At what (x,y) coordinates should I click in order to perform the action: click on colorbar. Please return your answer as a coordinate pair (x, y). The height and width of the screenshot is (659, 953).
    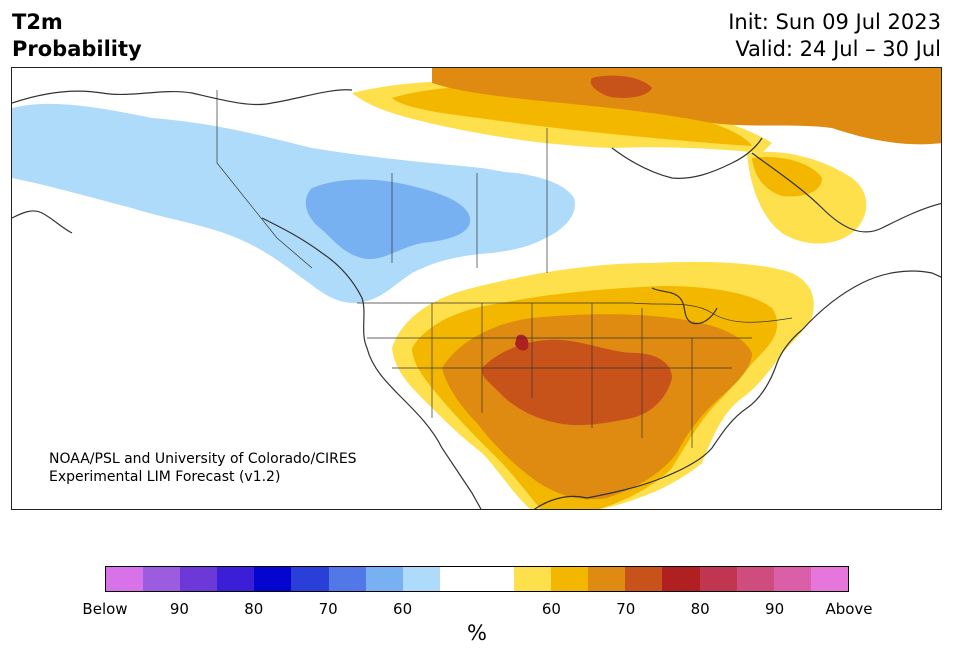
    Looking at the image, I should click on (477, 579).